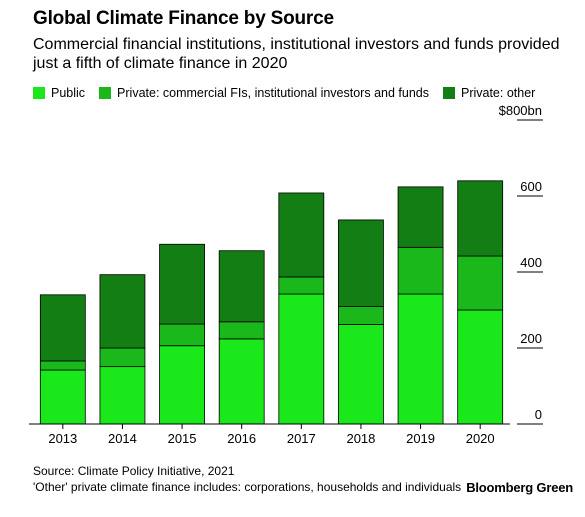  I want to click on legend-item-public: Public, so click(59, 93).